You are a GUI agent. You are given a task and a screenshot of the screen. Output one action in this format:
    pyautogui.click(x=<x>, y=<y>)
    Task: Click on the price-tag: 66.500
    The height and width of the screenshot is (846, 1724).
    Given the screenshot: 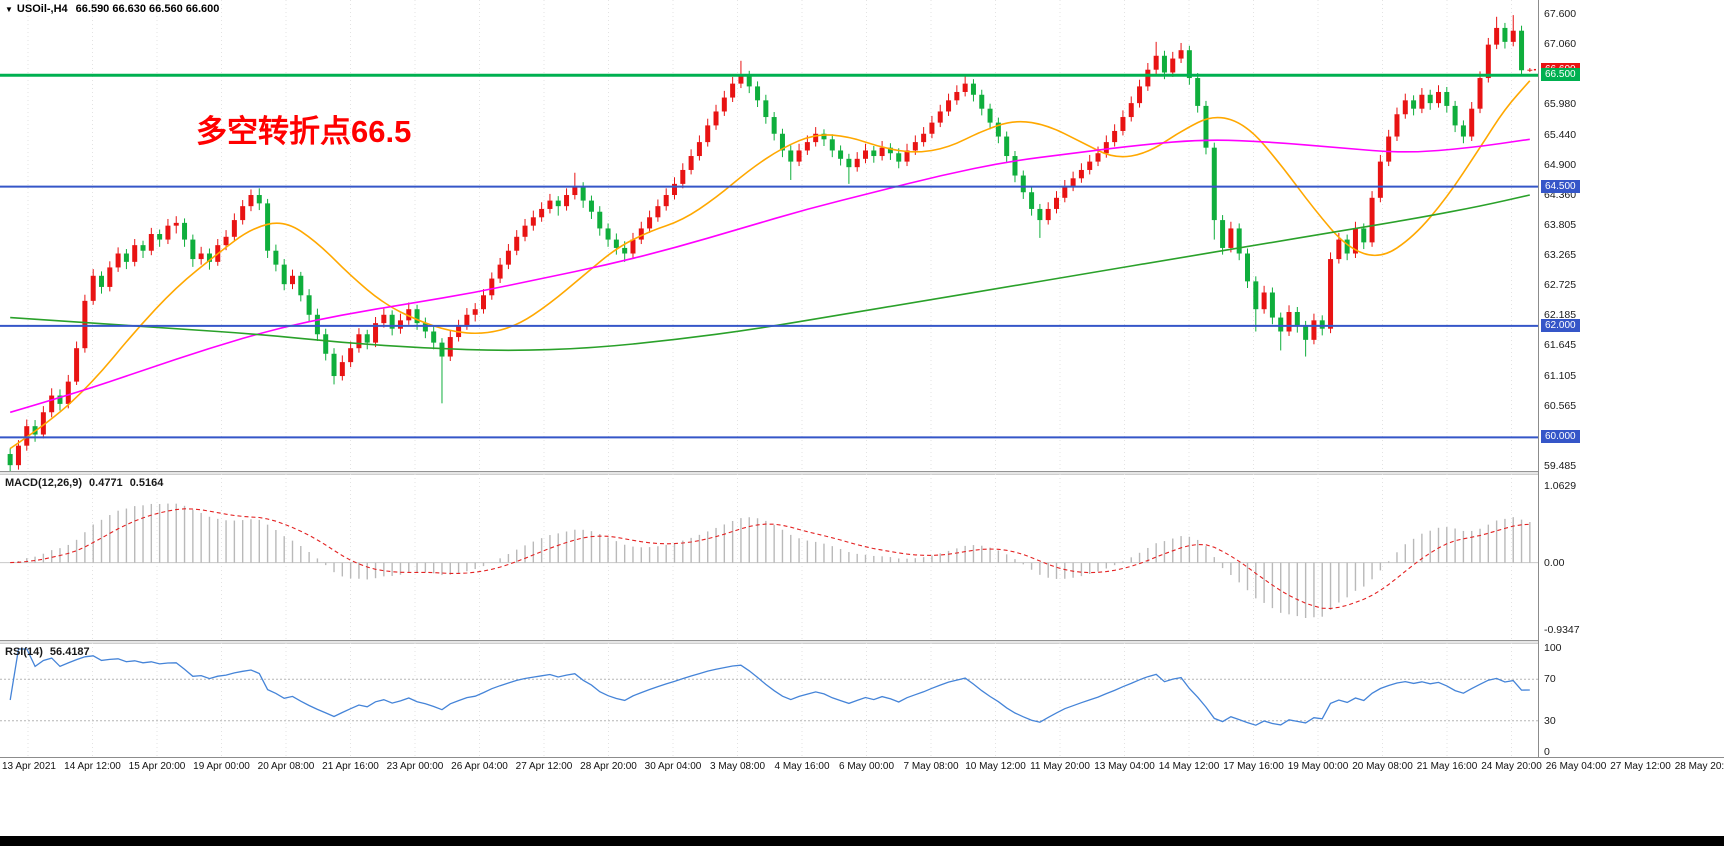 What is the action you would take?
    pyautogui.click(x=1560, y=75)
    